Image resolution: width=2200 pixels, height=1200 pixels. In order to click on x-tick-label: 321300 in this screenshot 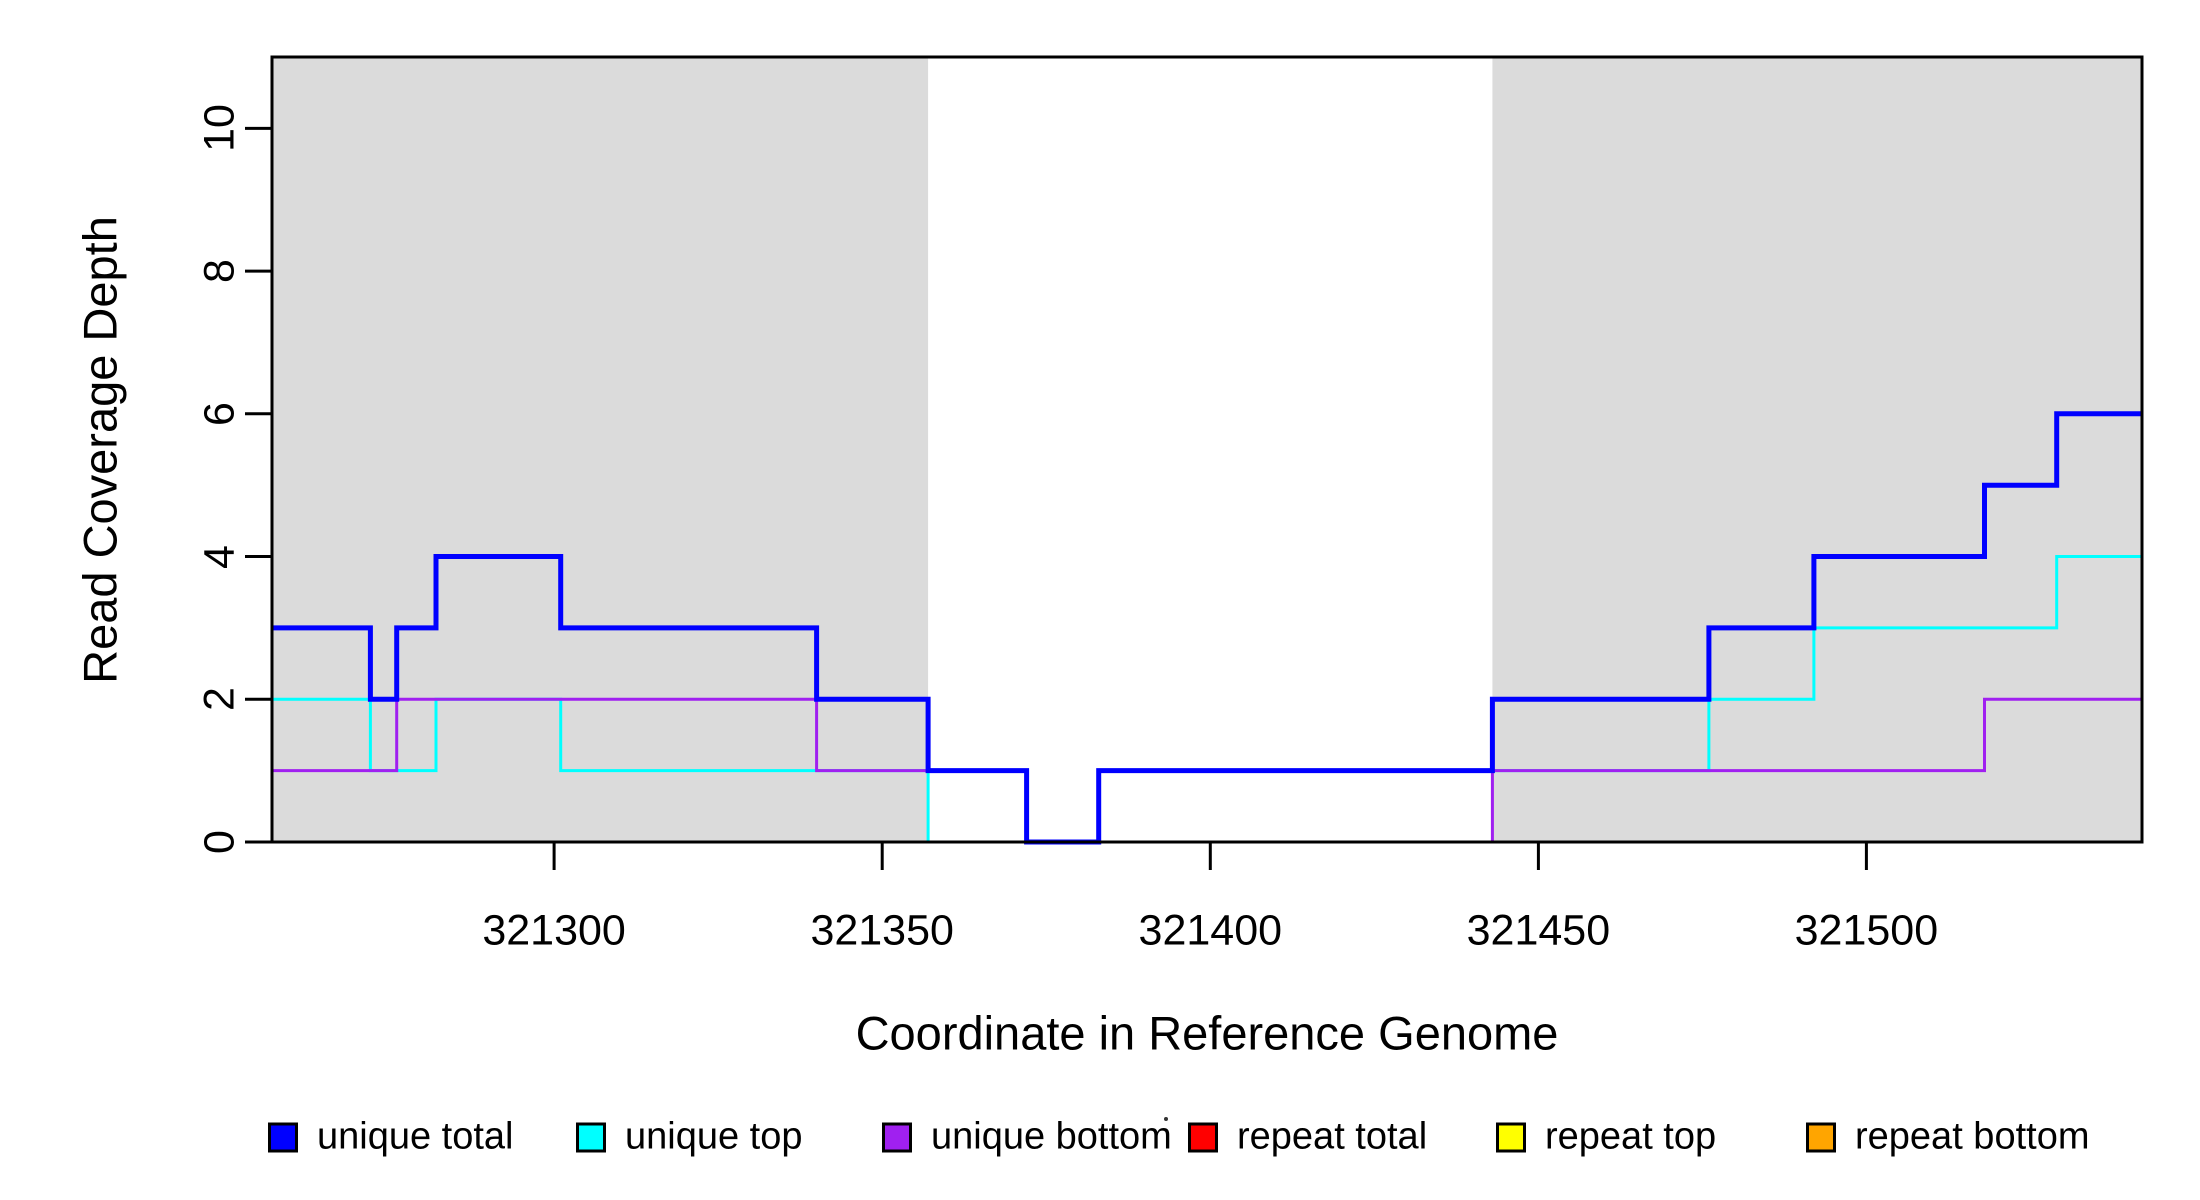, I will do `click(554, 930)`.